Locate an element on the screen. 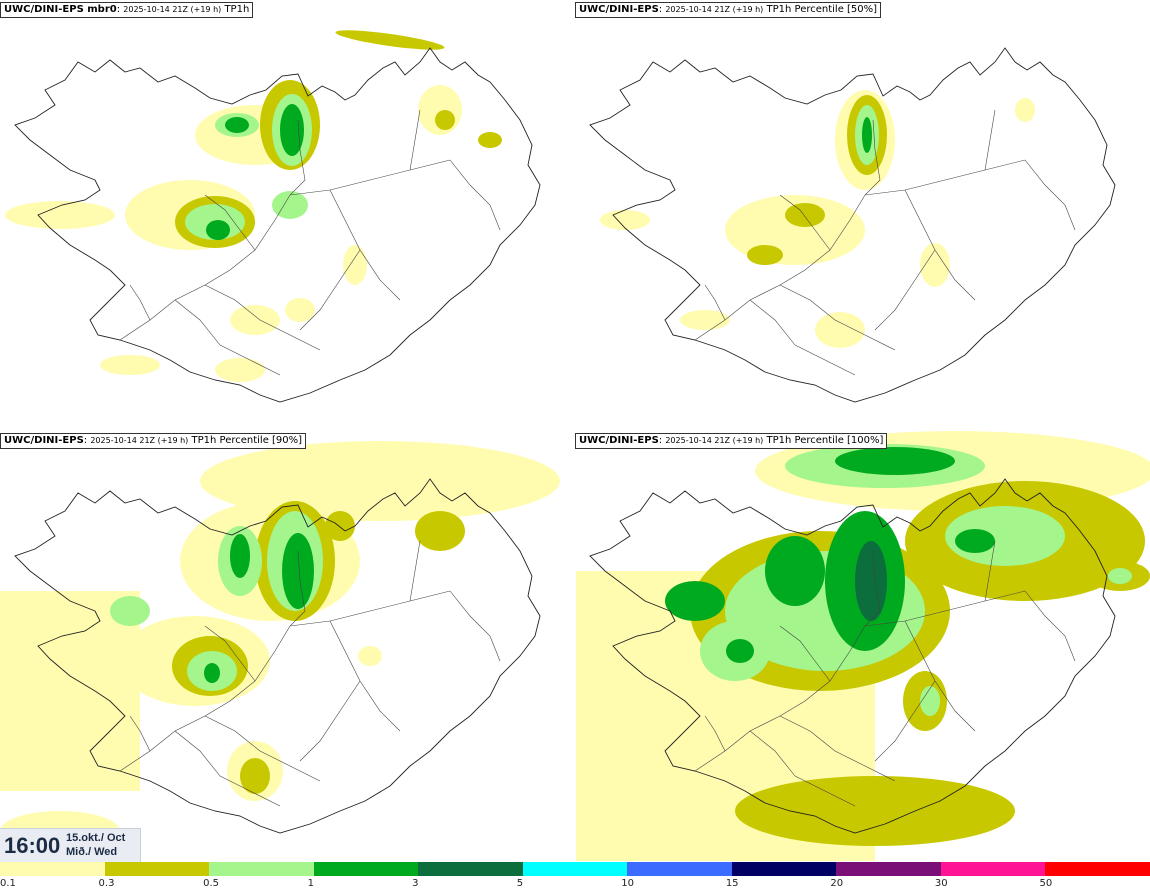  precip-legend: 0.1 0.3 0.5 1 3 5 10 15 20 30 50 is located at coordinates (575, 876).